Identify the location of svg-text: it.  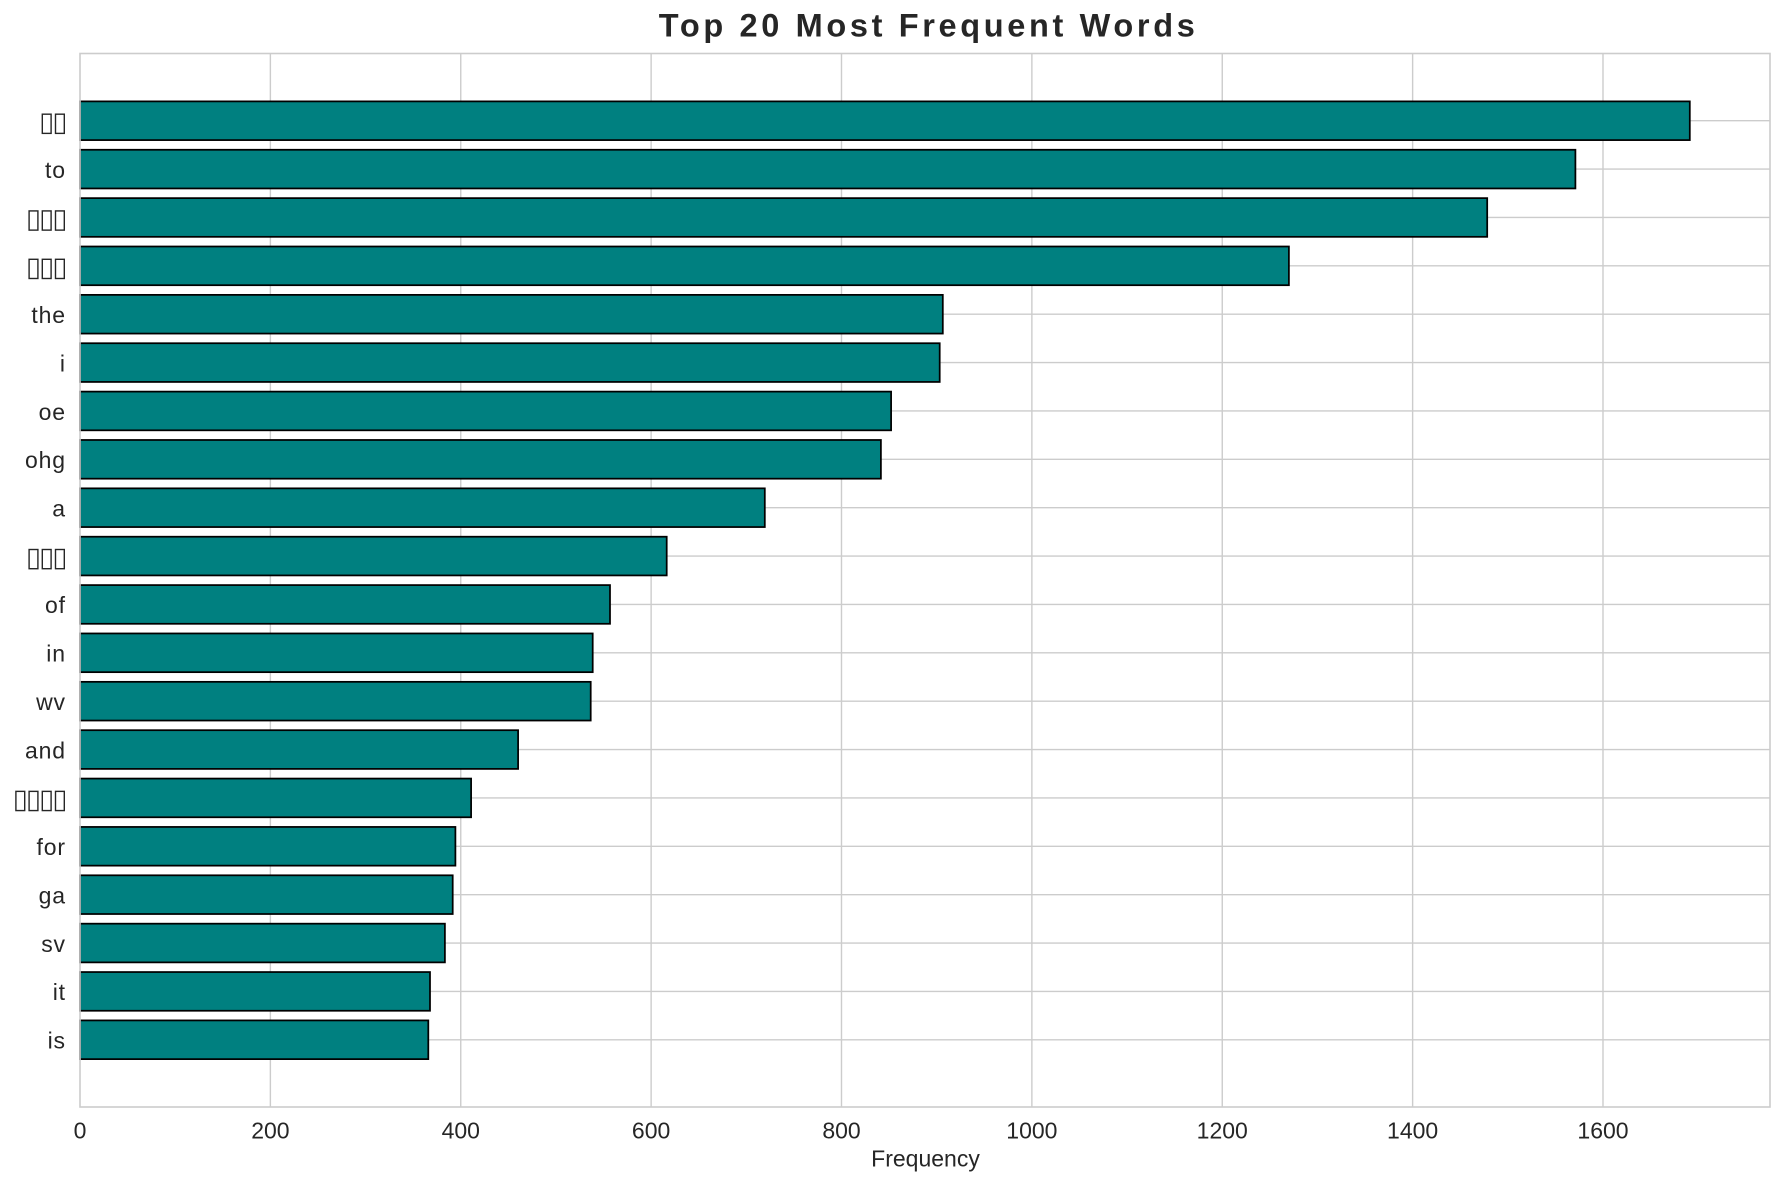
(59, 992).